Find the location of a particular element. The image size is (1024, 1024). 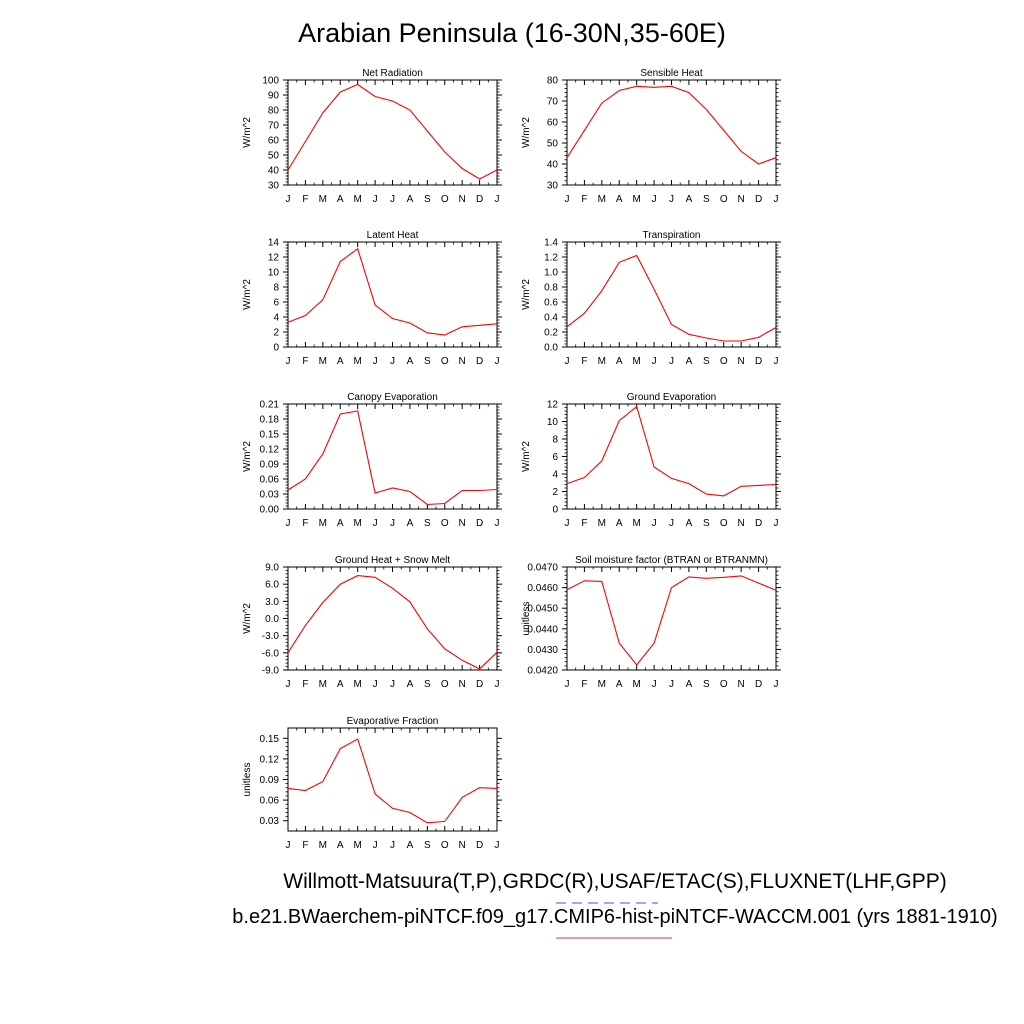

figure-title: Arabian Peninsula (16-30N,35-60E) is located at coordinates (512, 33).